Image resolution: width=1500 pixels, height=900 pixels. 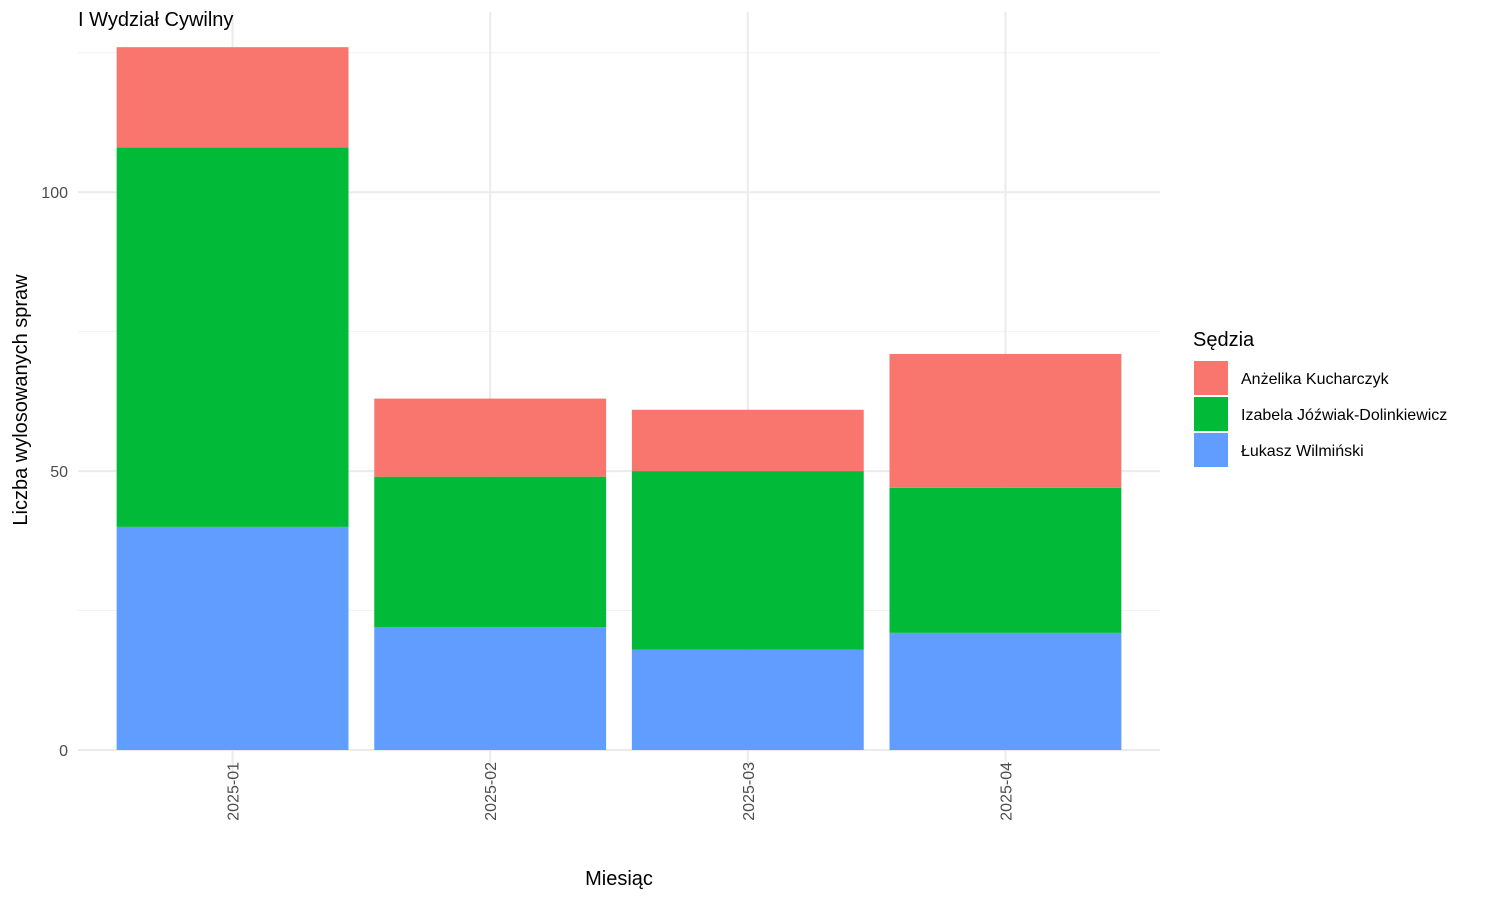 What do you see at coordinates (1344, 415) in the screenshot?
I see `legend-label: Izabela Jóźwiak-Dolinkiewicz` at bounding box center [1344, 415].